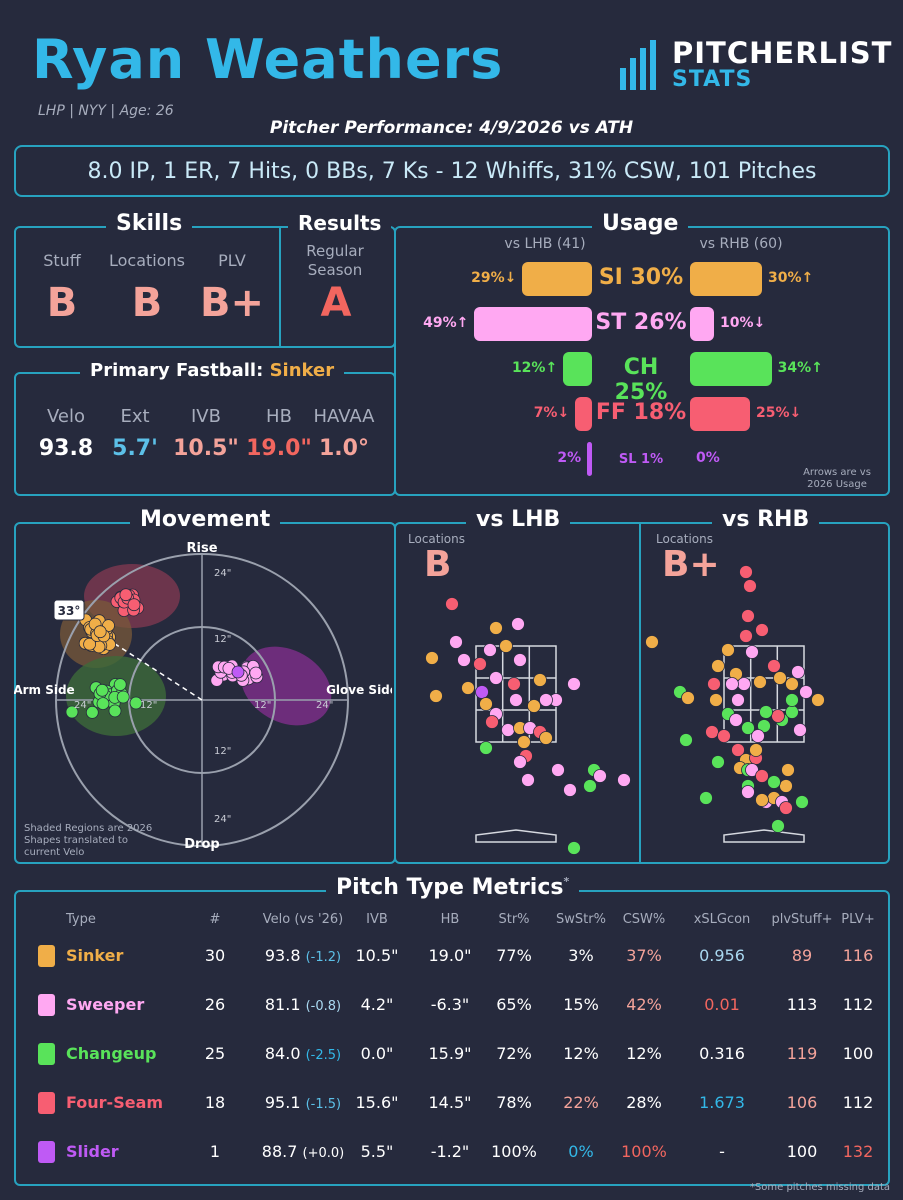  What do you see at coordinates (377, 1053) in the screenshot?
I see `metrics-ivb: 0.0"` at bounding box center [377, 1053].